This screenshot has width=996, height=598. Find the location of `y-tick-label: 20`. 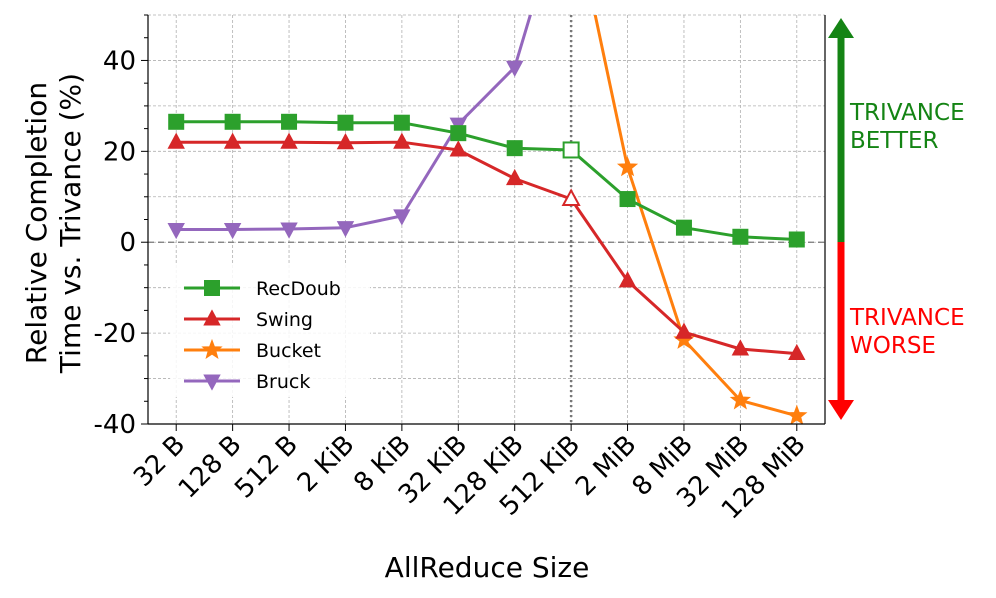

y-tick-label: 20 is located at coordinates (119, 152).